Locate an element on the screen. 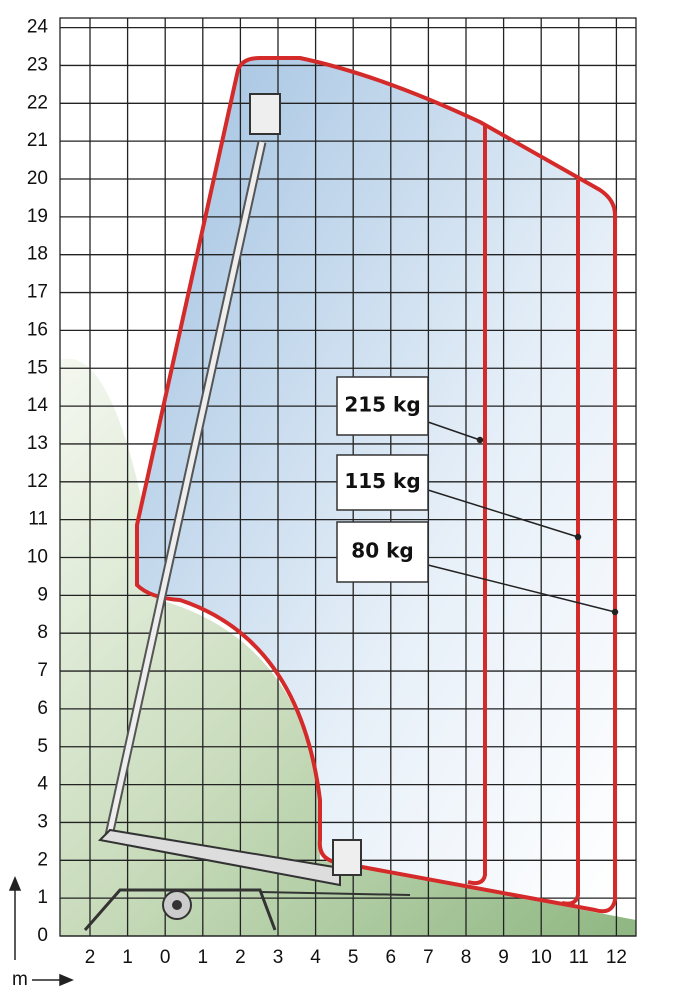  unit-label: m is located at coordinates (20, 979).